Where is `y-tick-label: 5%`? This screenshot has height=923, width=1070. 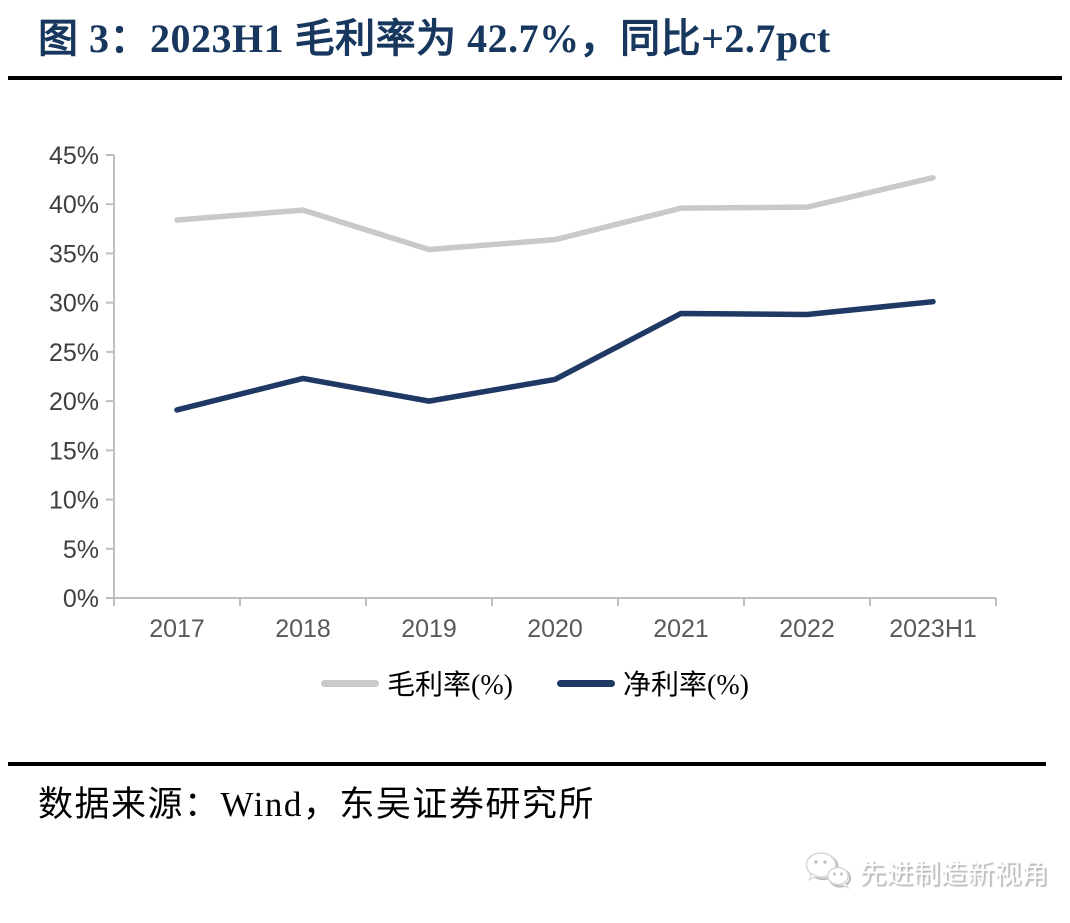
y-tick-label: 5% is located at coordinates (81, 550).